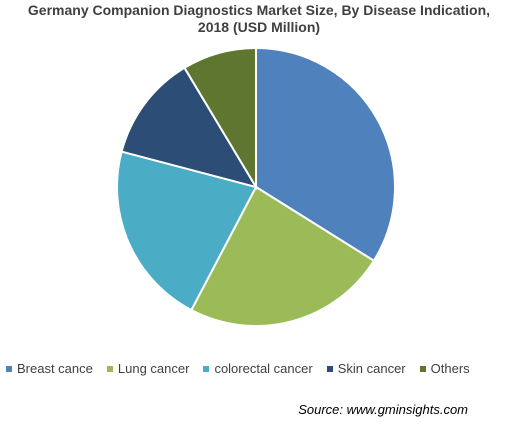 Image resolution: width=518 pixels, height=432 pixels. I want to click on legend-swatch-lung-cancer, so click(109, 368).